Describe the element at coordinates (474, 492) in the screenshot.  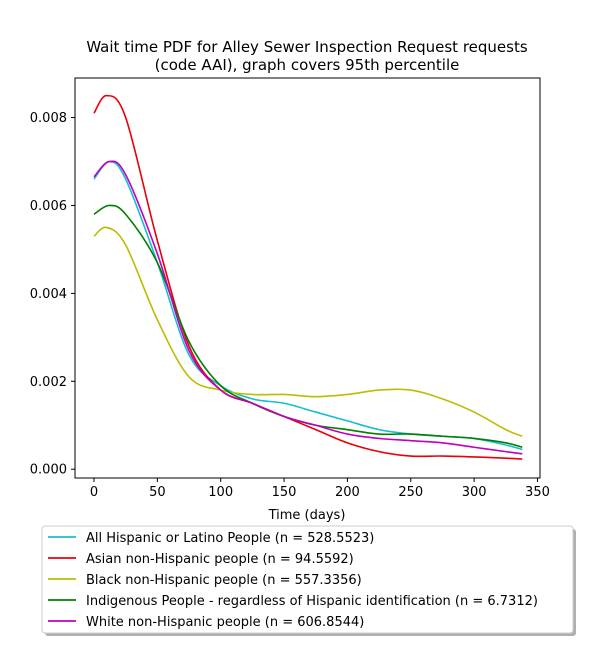
I see `x-tick-label: 300` at that location.